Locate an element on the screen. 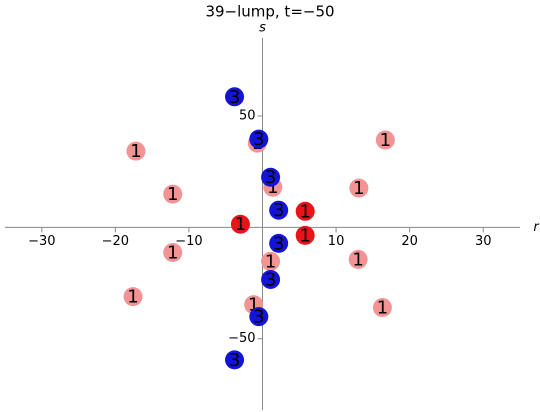 Image resolution: width=540 pixels, height=412 pixels. x-tick-label: 30 is located at coordinates (483, 241).